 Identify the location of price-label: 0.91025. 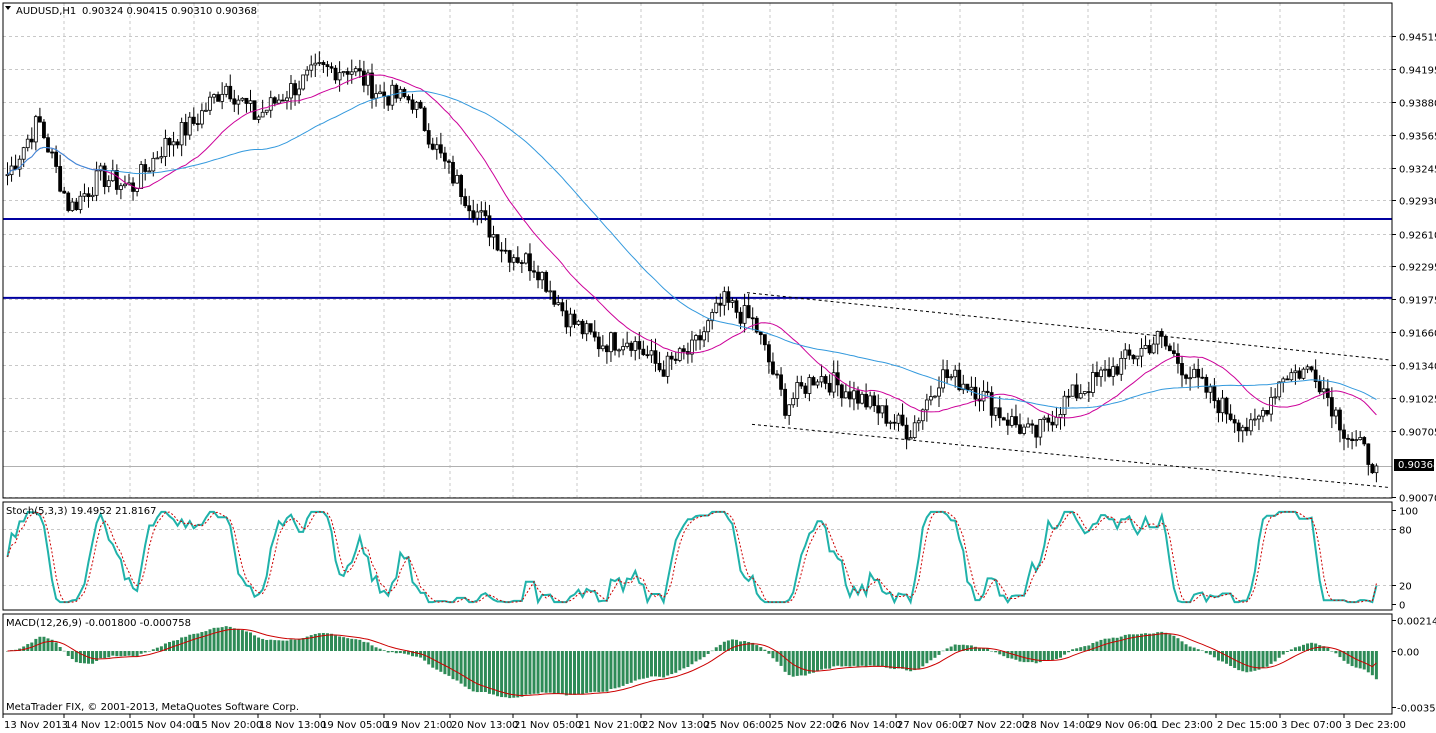
(1417, 400).